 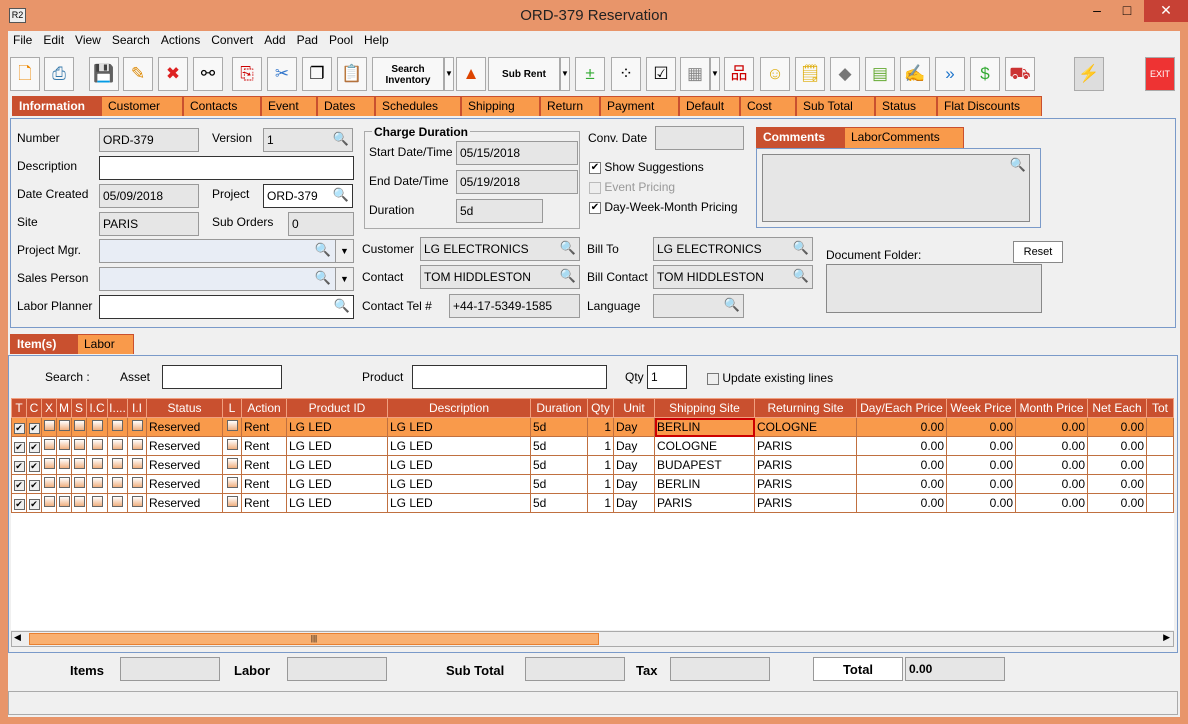 What do you see at coordinates (901, 408) in the screenshot?
I see `column-header: Day/Each Price` at bounding box center [901, 408].